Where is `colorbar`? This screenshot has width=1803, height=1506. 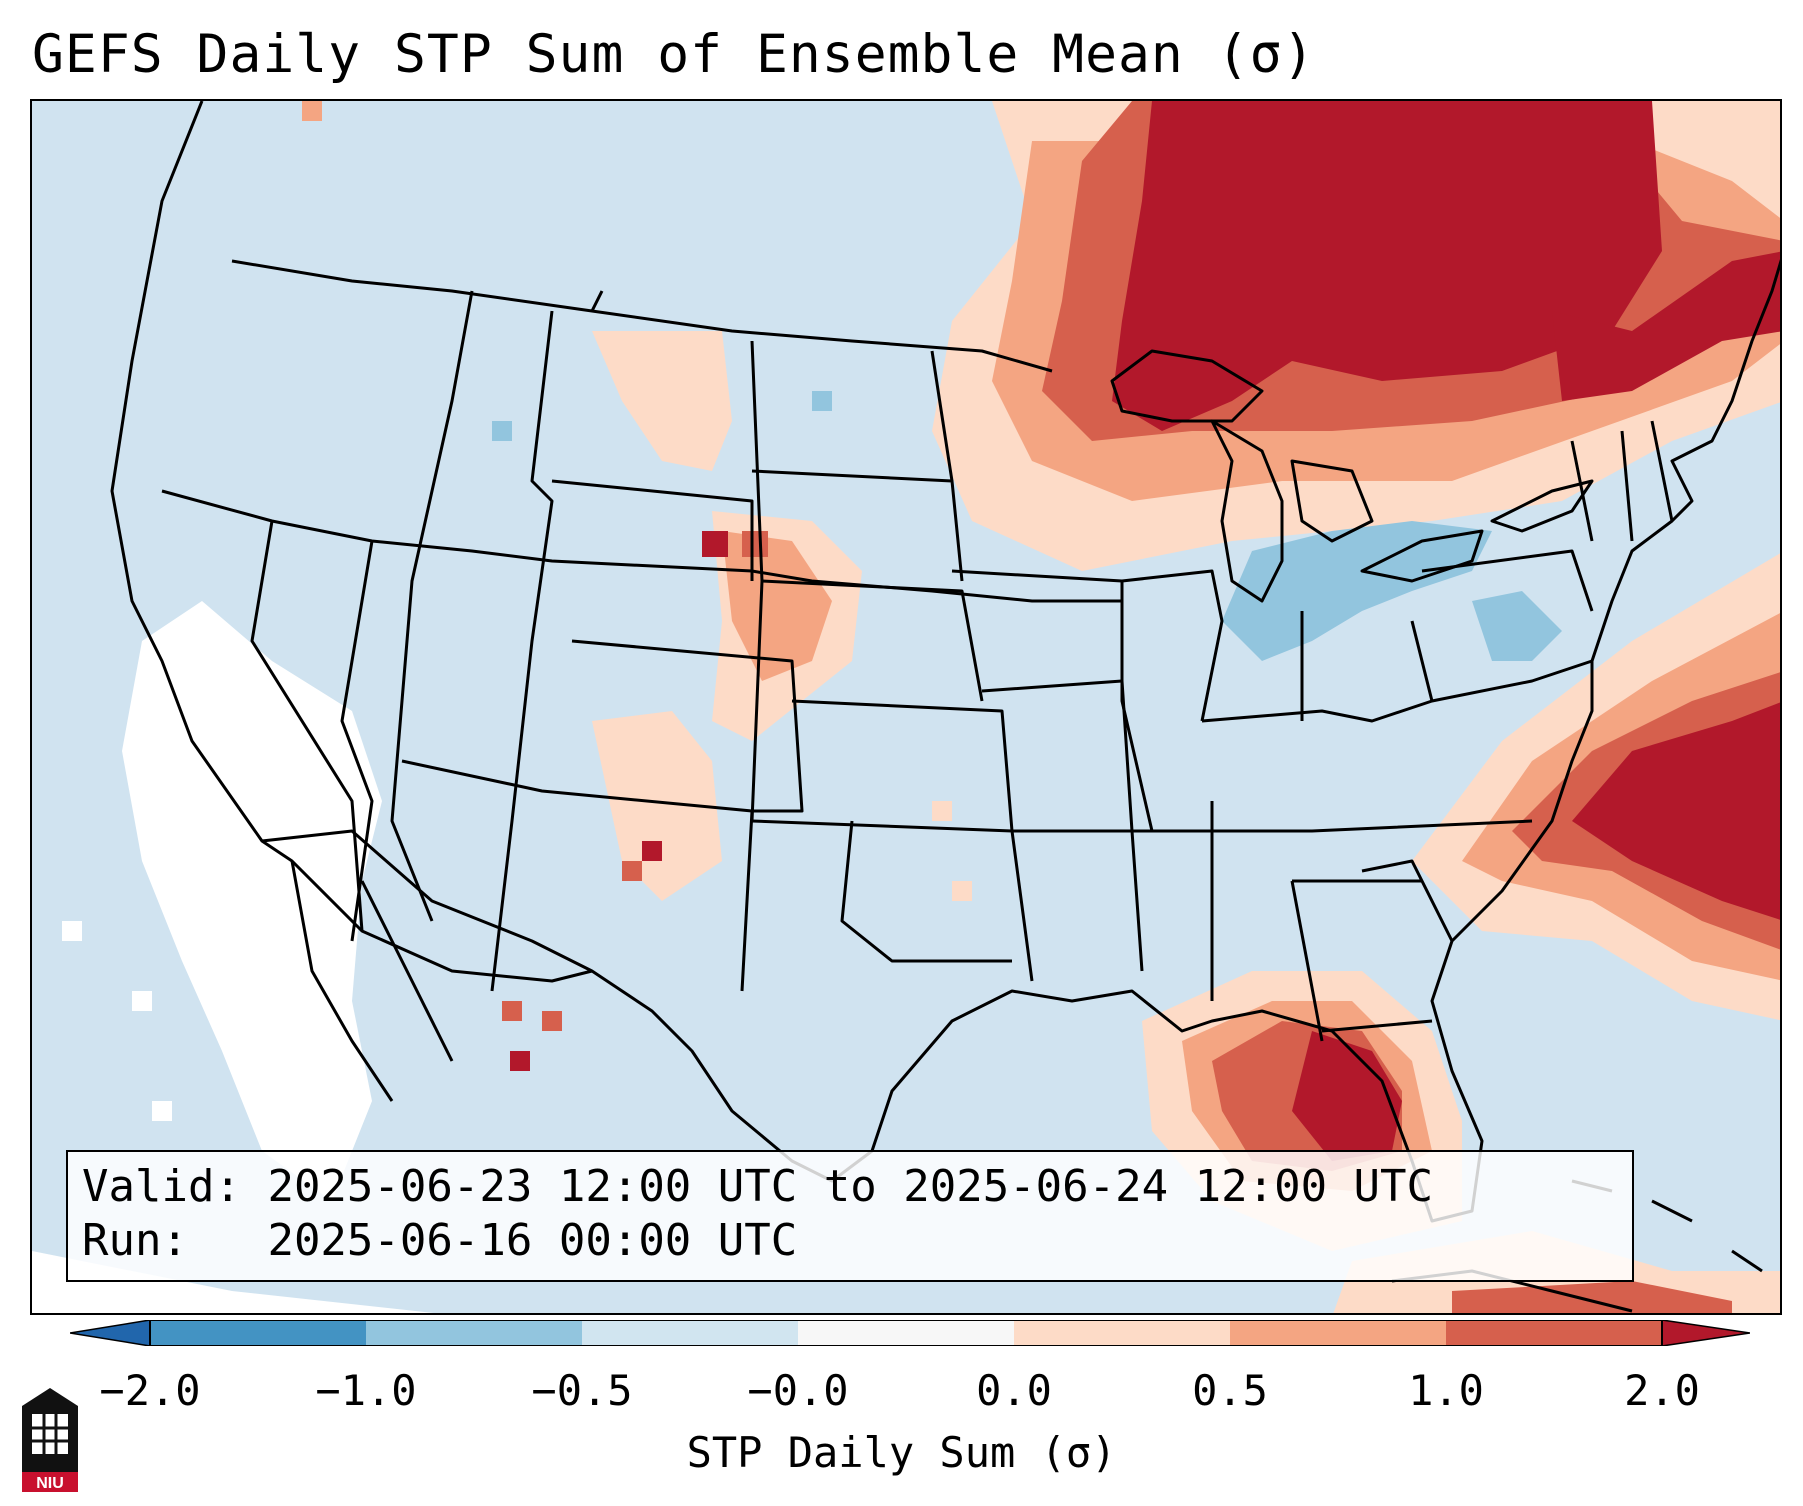
colorbar is located at coordinates (910, 1333).